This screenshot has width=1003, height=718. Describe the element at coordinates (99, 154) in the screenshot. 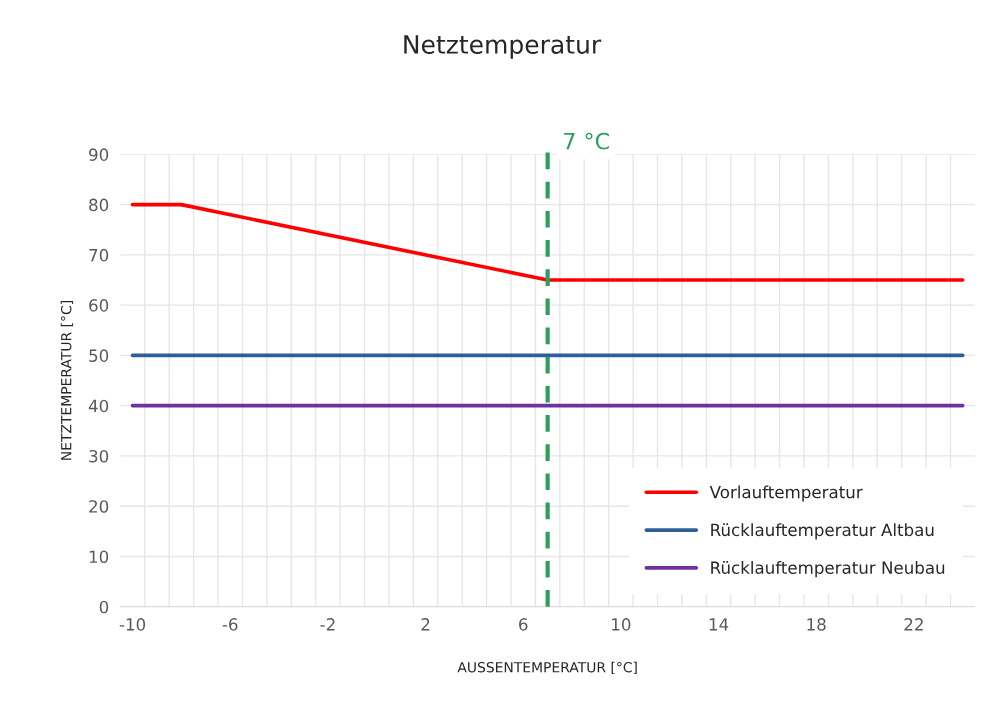

I see `y-tick-label: 90` at that location.